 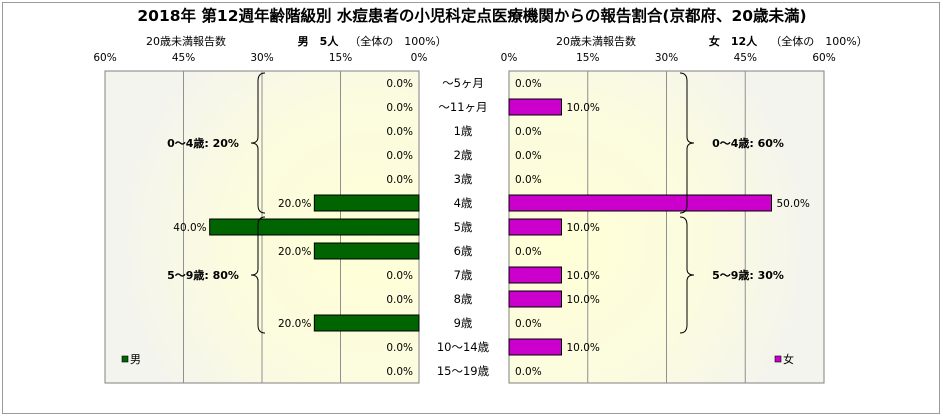 I want to click on male-total-note: （全体の 100%）, so click(x=397, y=41).